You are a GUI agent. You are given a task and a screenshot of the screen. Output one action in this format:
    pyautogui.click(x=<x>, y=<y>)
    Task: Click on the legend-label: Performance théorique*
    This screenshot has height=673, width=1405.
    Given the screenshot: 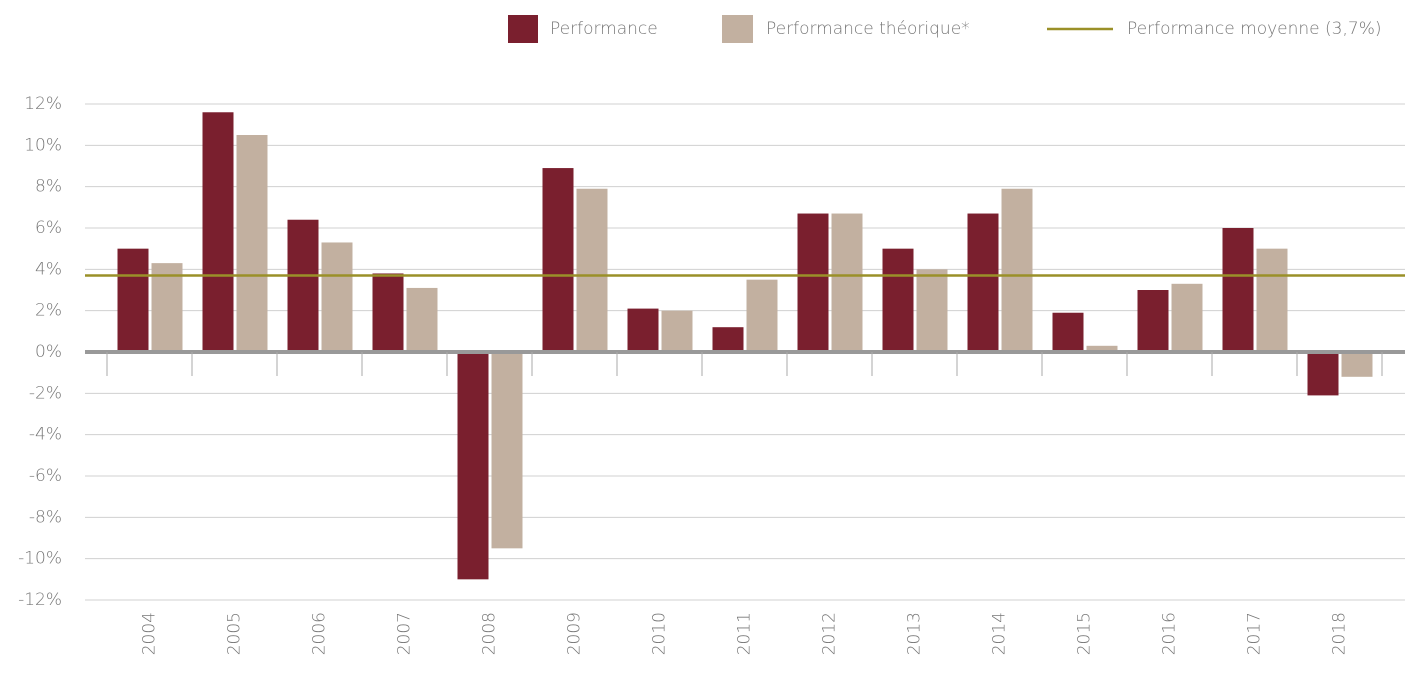 What is the action you would take?
    pyautogui.click(x=868, y=29)
    